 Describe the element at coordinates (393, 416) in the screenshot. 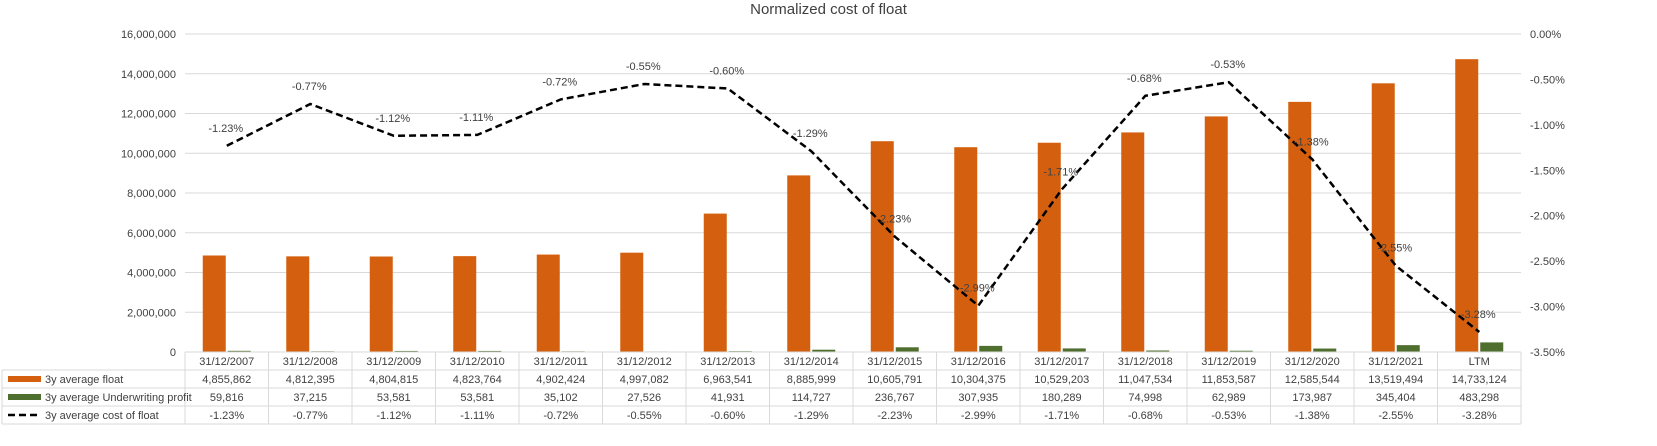

I see `table-cell: -1.12%` at that location.